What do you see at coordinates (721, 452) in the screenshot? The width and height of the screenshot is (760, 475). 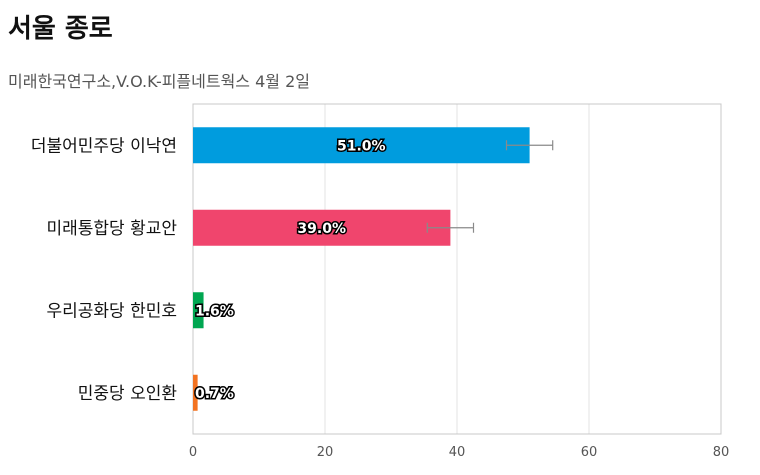 I see `x-tick-label: 80` at bounding box center [721, 452].